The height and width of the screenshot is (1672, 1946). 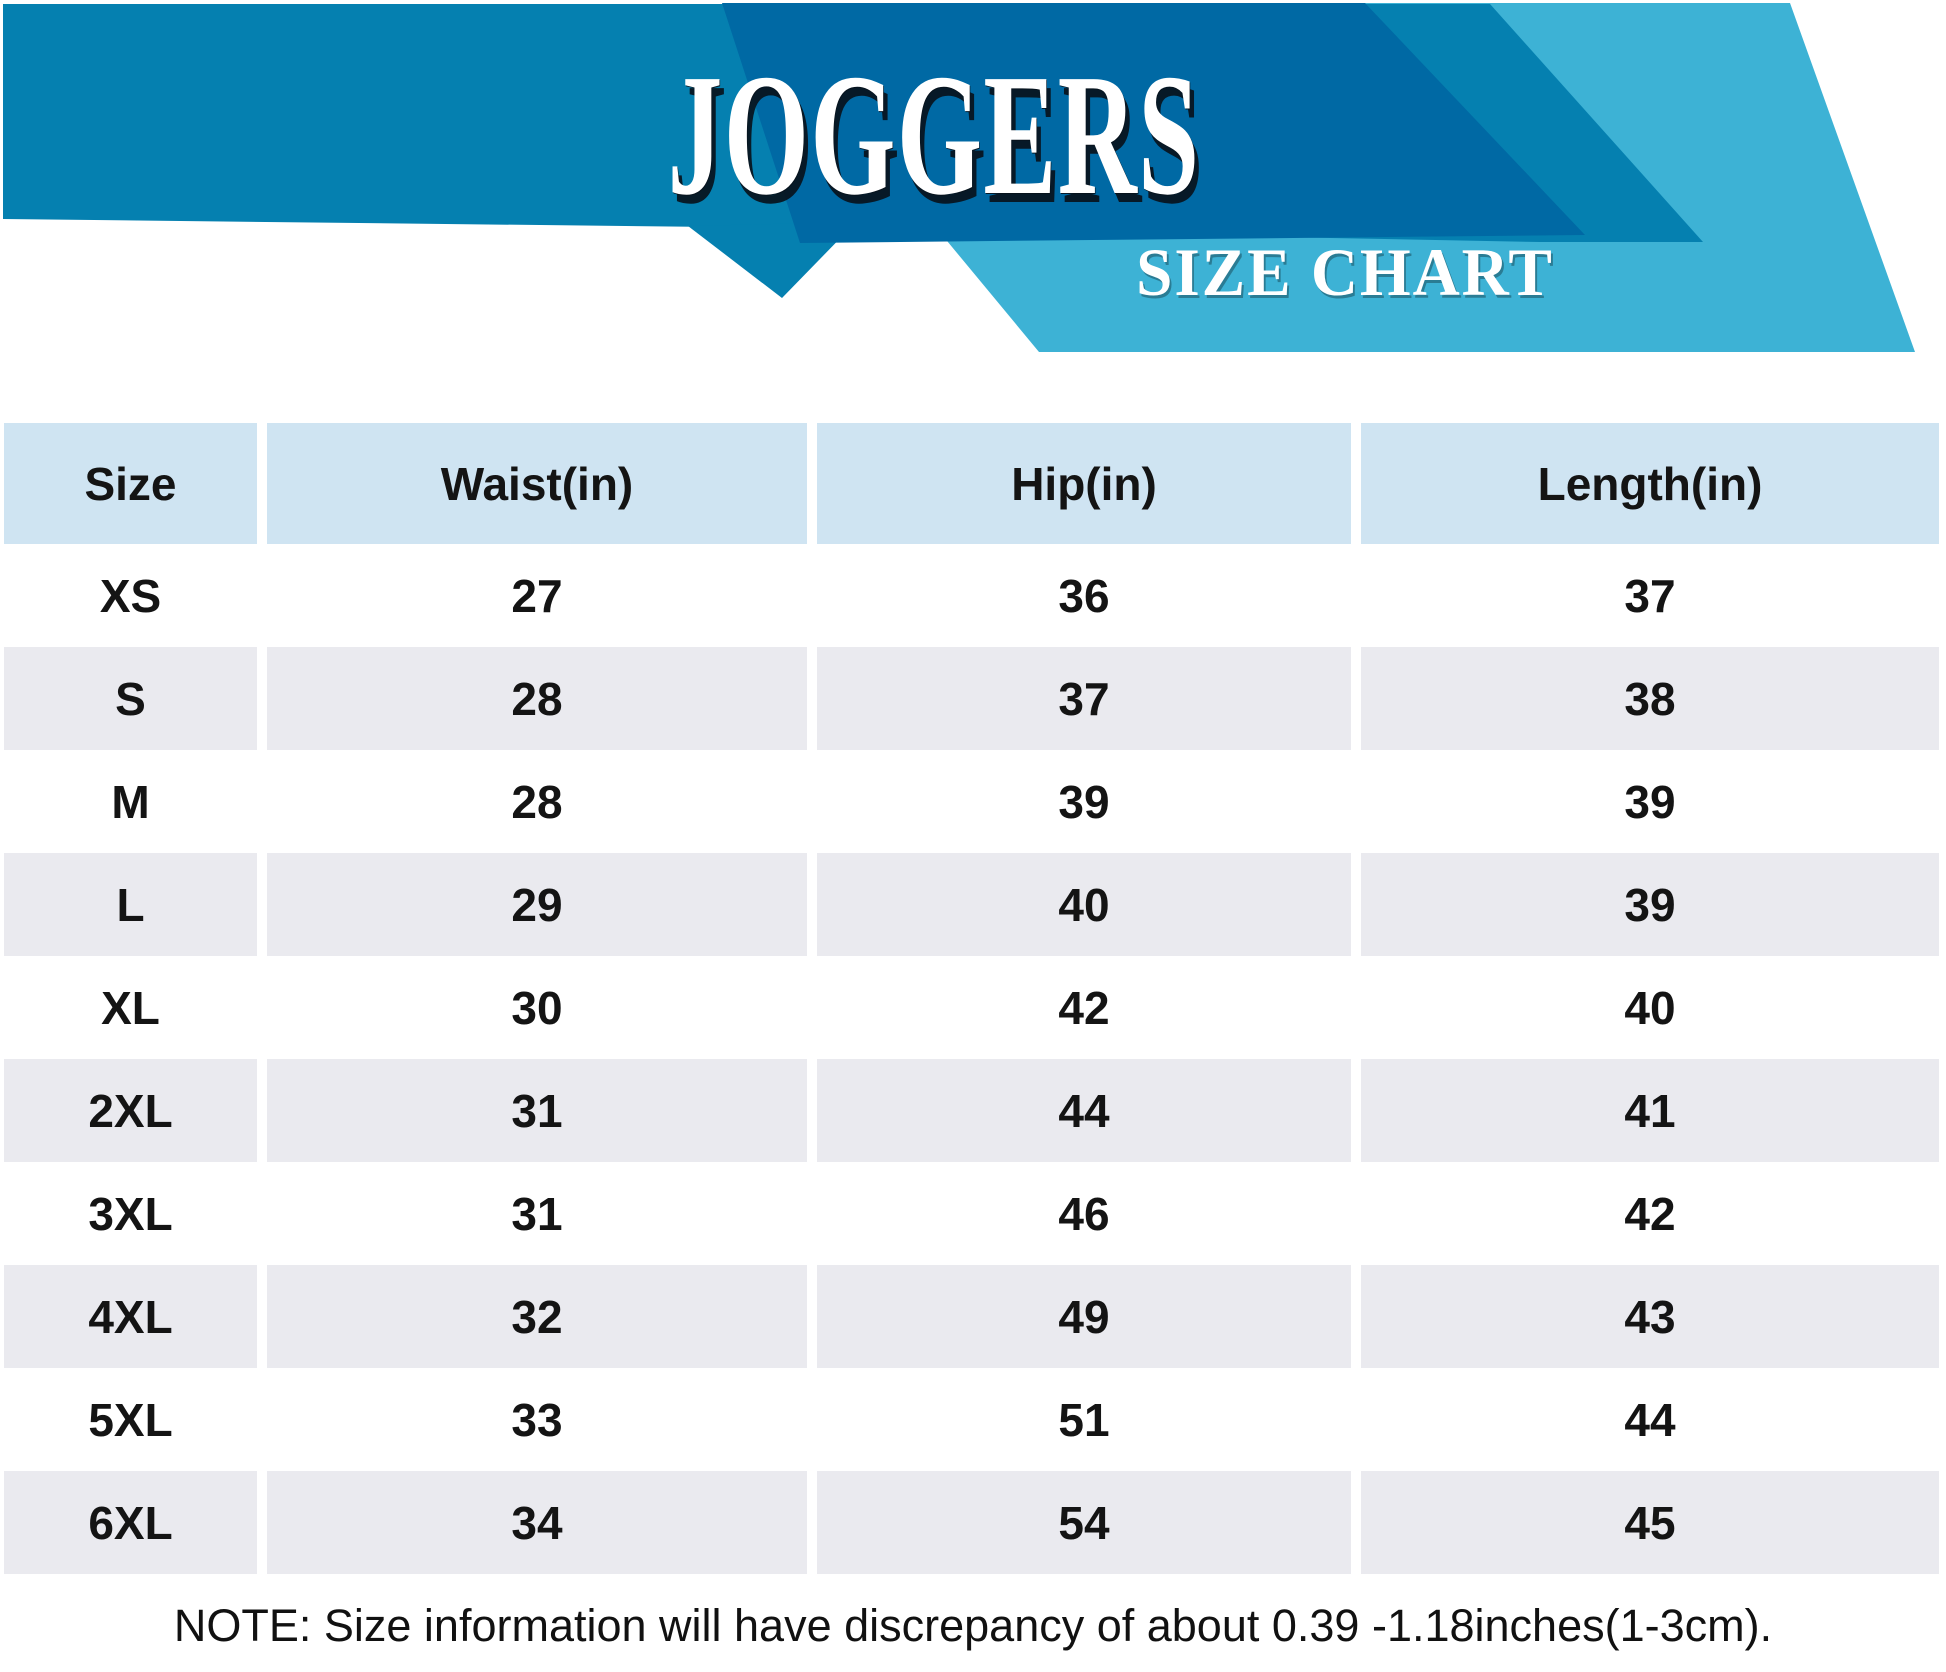 I want to click on column-header-size: Size, so click(x=130, y=483).